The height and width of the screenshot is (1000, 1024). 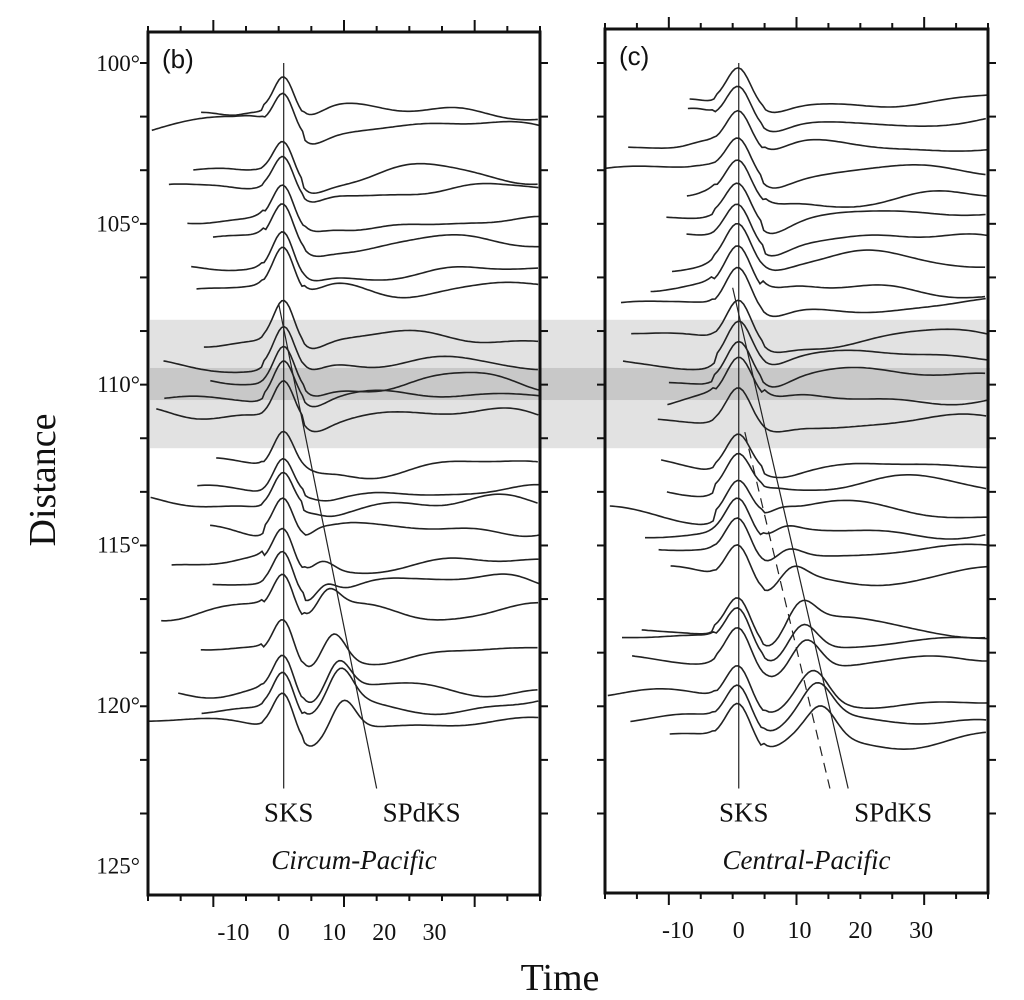 I want to click on shaded-band-core, so click(x=570, y=384).